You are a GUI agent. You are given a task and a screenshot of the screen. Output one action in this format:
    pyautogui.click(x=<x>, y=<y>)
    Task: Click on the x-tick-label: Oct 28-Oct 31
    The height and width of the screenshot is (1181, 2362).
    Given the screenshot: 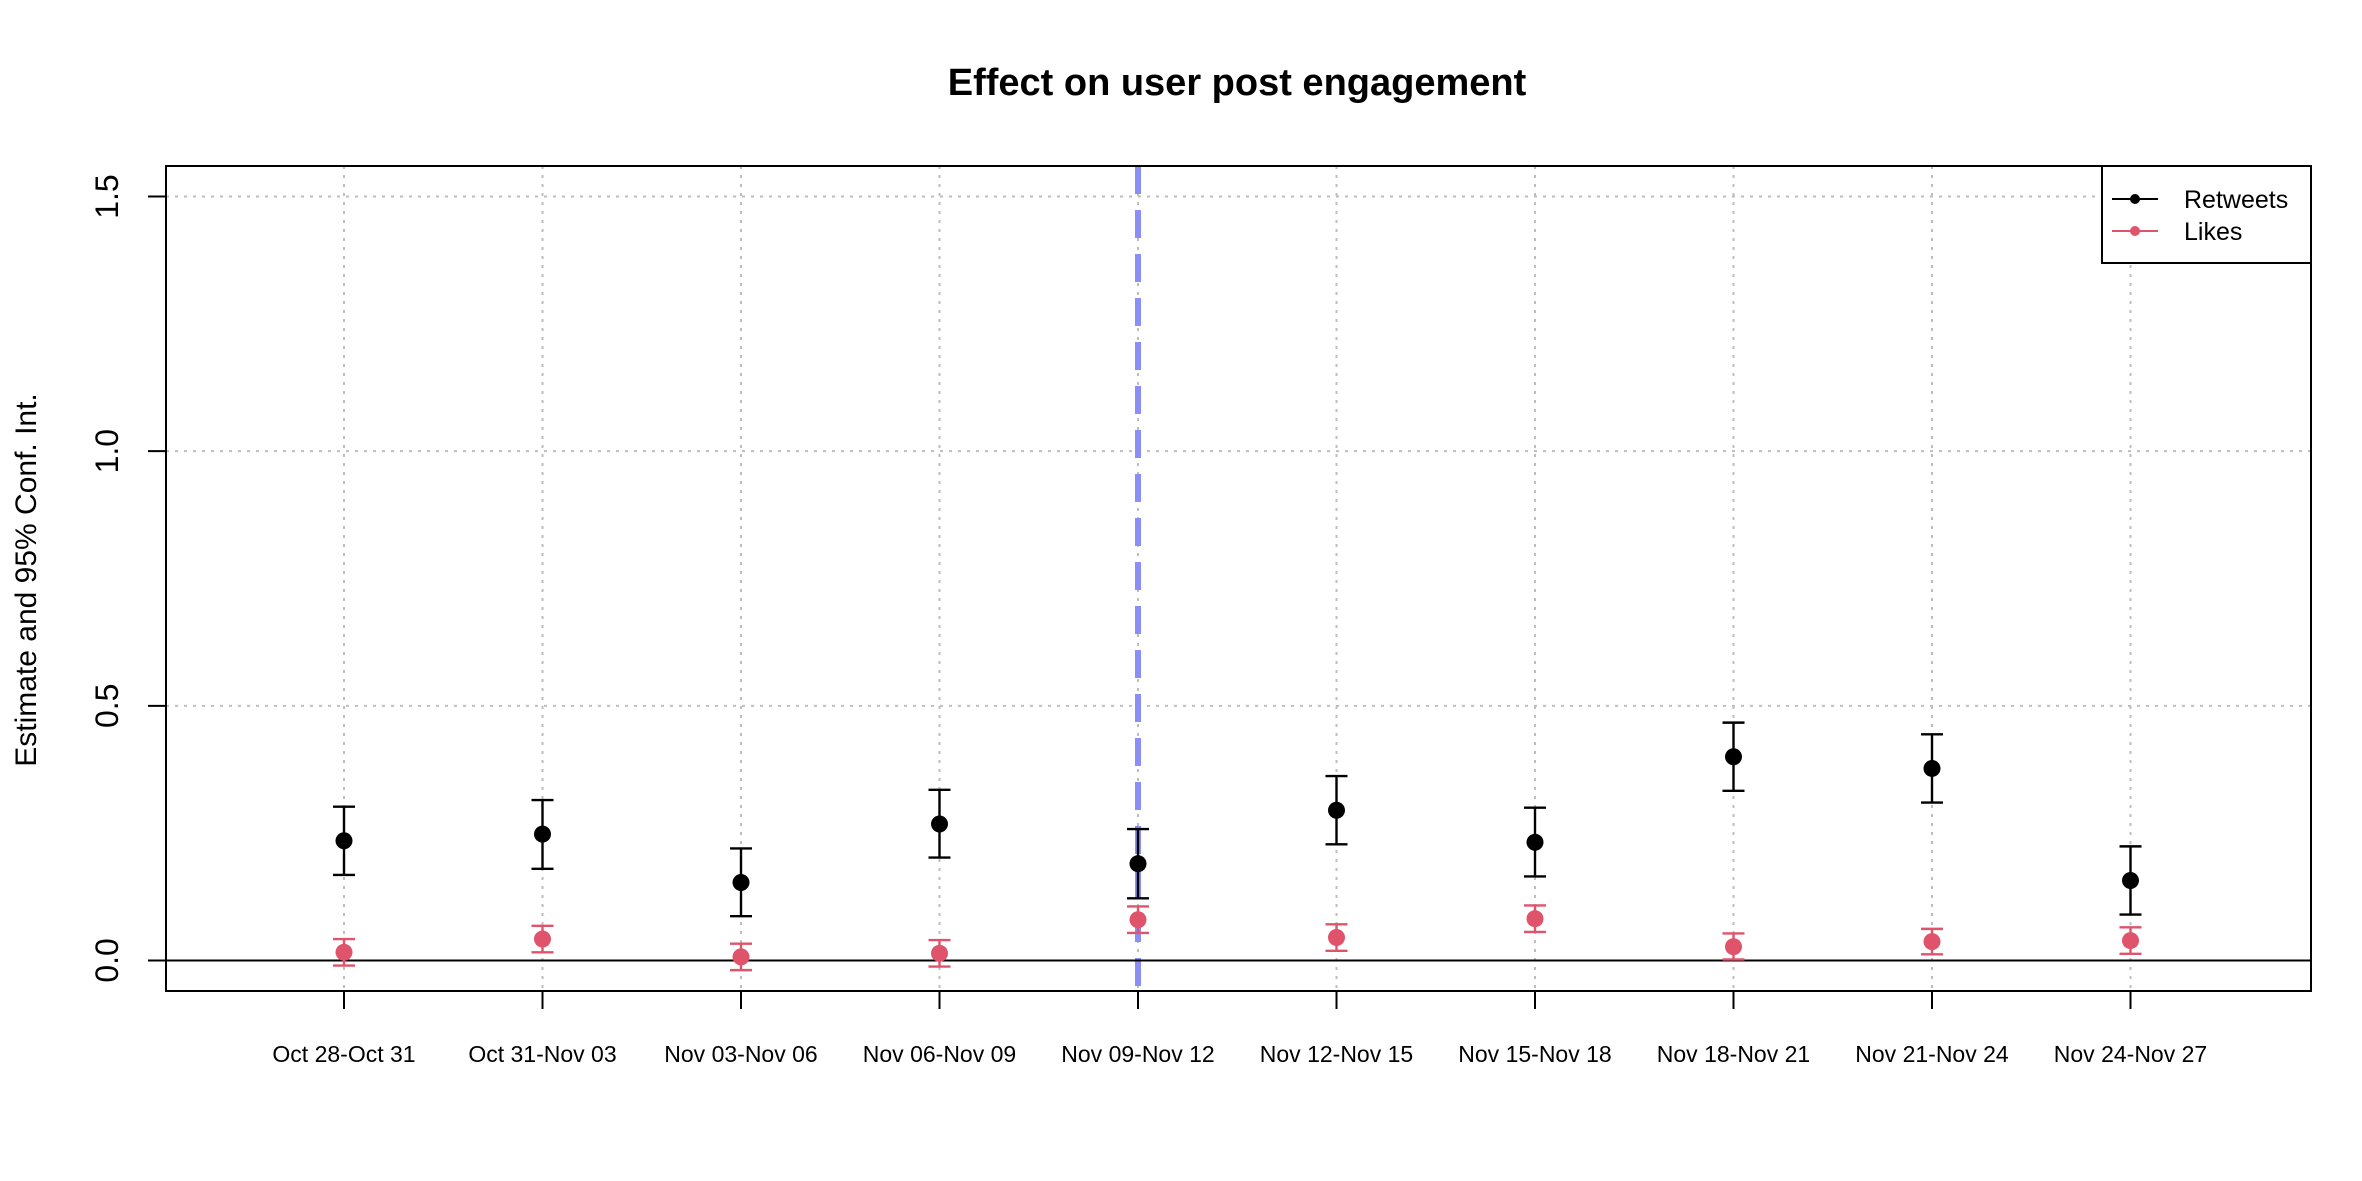 What is the action you would take?
    pyautogui.click(x=343, y=1054)
    